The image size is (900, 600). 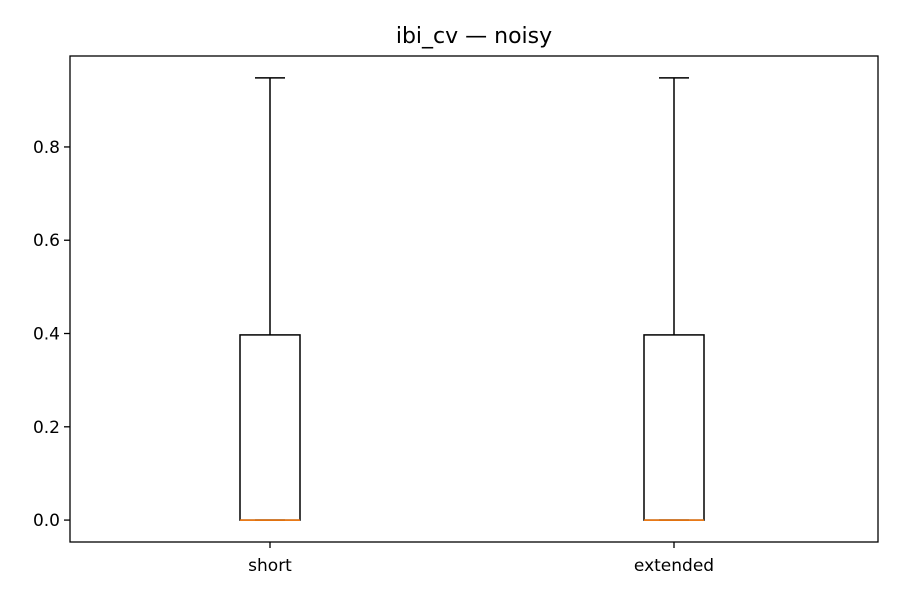 What do you see at coordinates (270, 299) in the screenshot?
I see `box-group-short` at bounding box center [270, 299].